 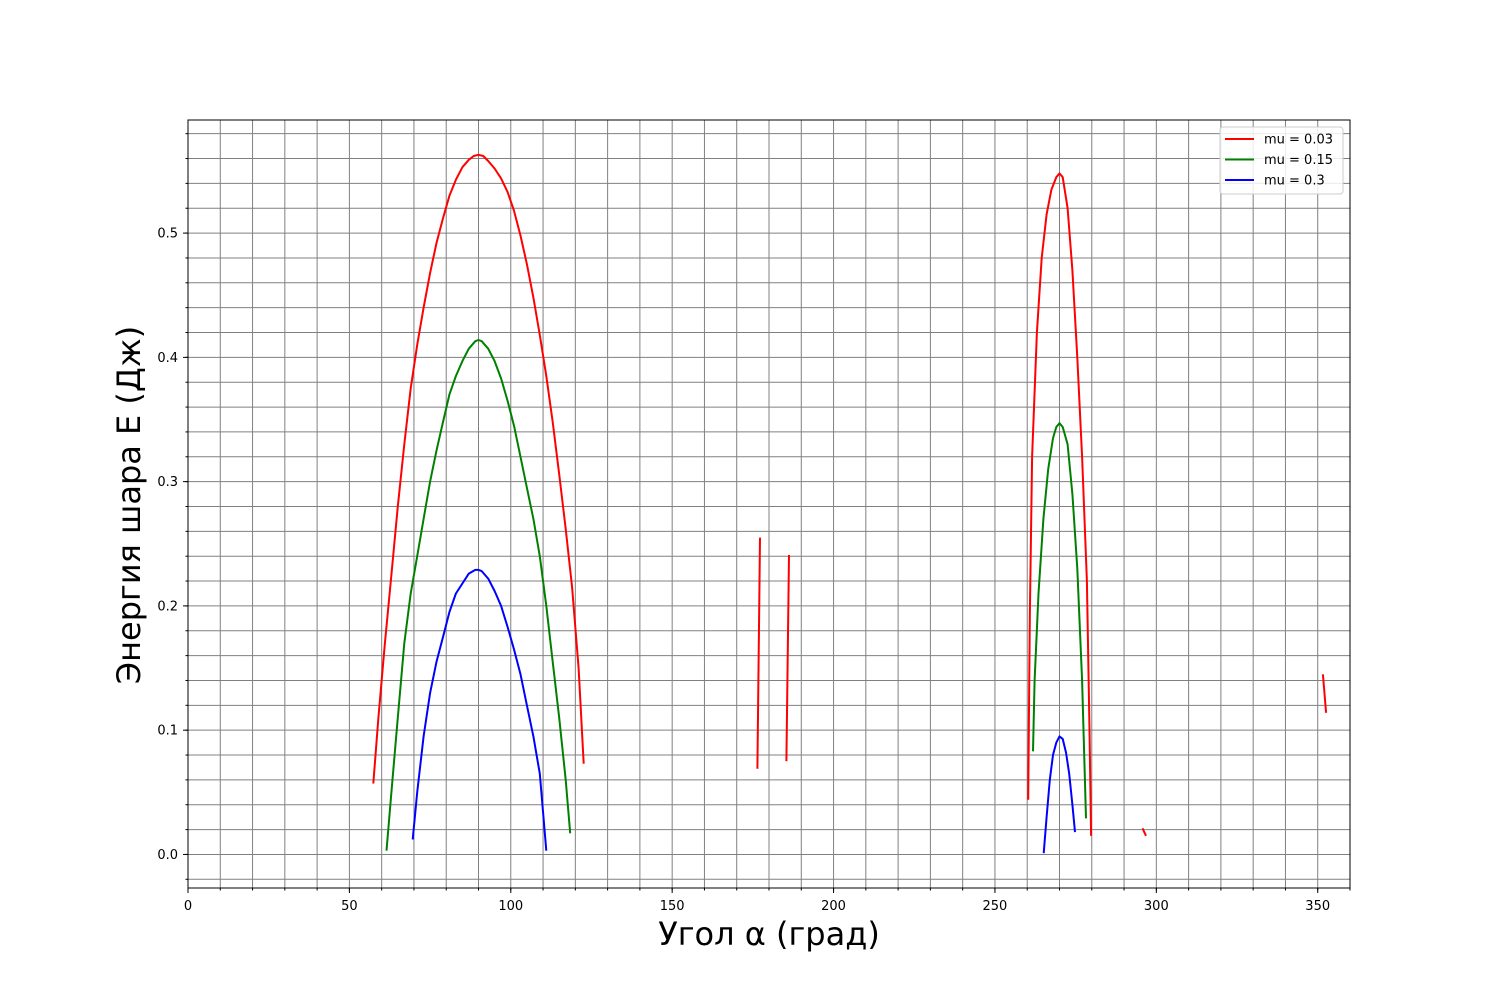 I want to click on x-tick-label: 150, so click(x=672, y=906).